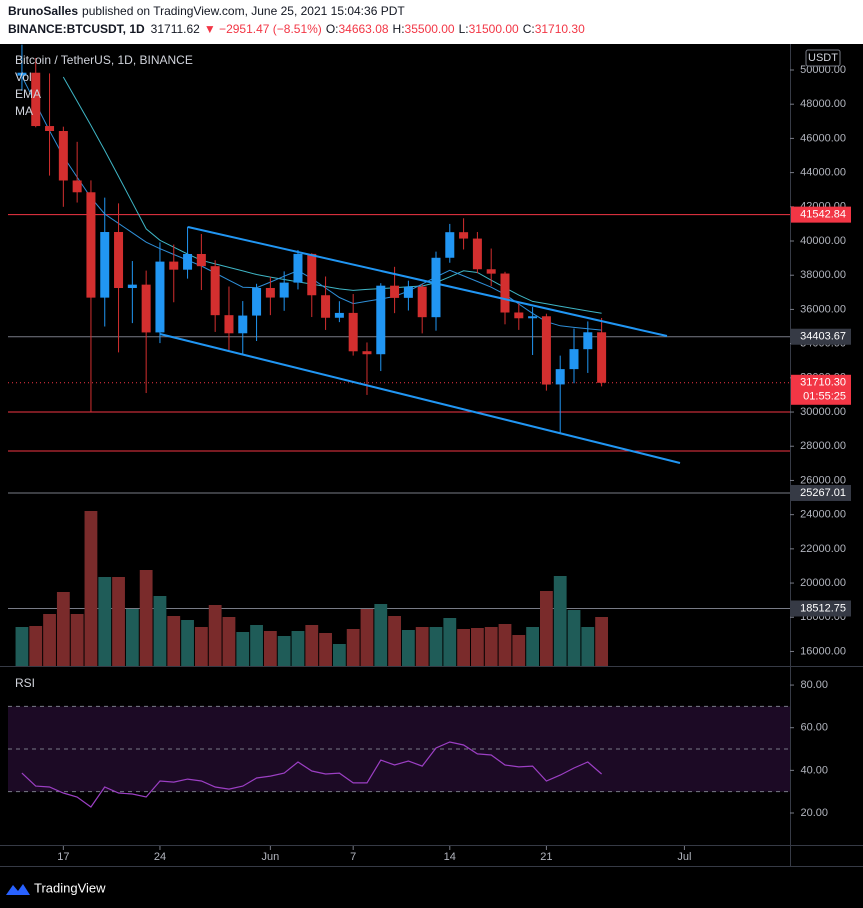  I want to click on change: ▼ −2951.47 (−8.51%), so click(263, 29).